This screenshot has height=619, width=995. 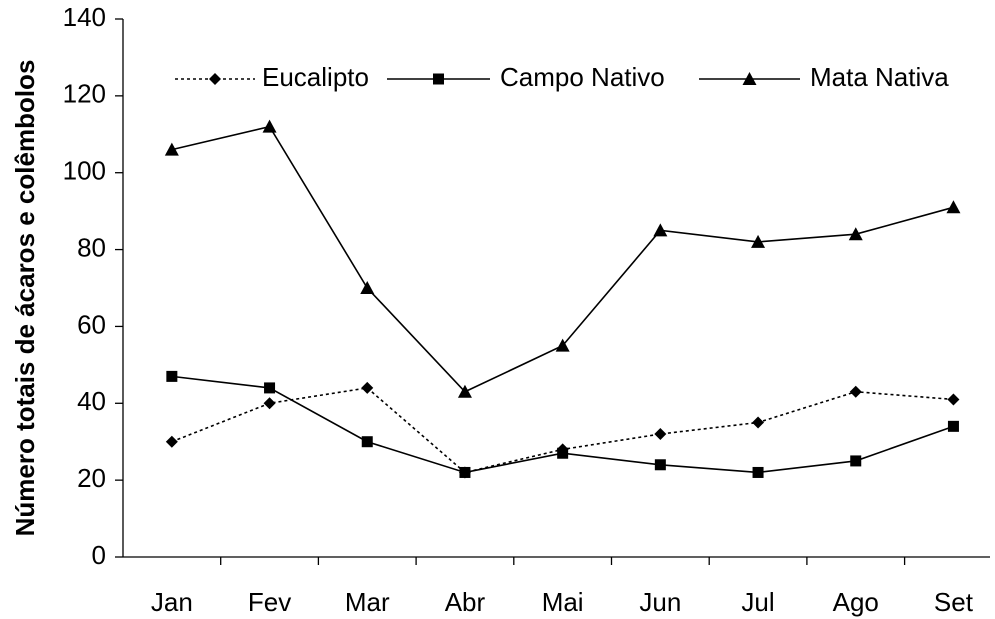 I want to click on y-tick-label: 140, so click(x=84, y=17).